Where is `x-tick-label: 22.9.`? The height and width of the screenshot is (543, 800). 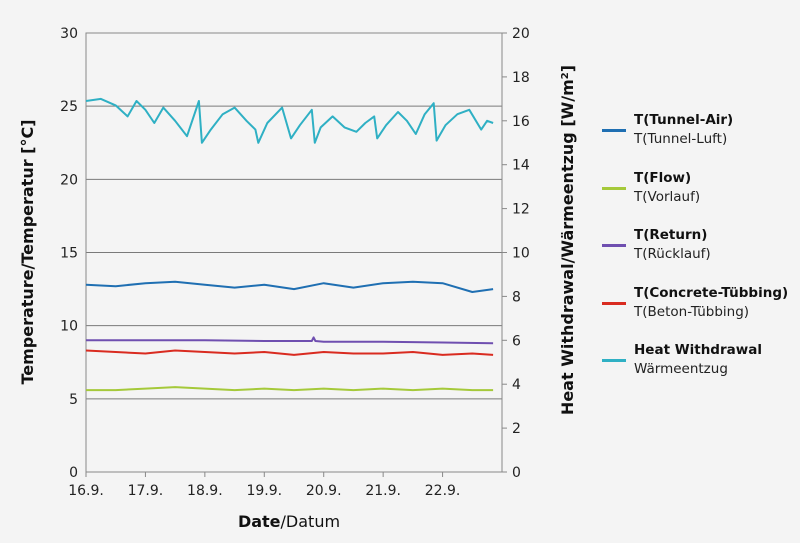 x-tick-label: 22.9. is located at coordinates (443, 491).